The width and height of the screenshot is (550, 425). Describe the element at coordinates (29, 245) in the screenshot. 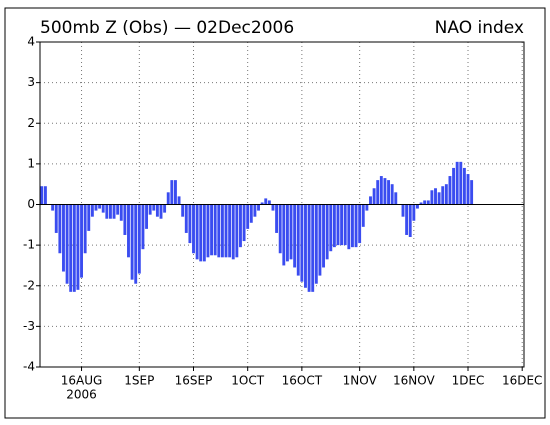

I see `y-tick-label: -1` at that location.